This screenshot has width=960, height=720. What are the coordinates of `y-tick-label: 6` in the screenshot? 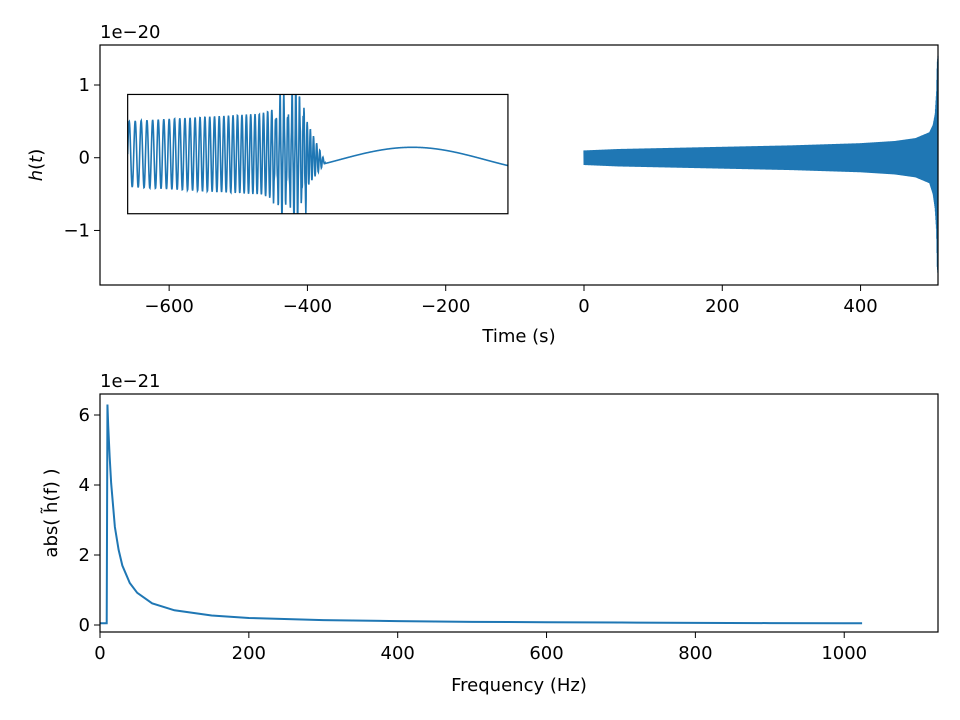 It's located at (84, 415).